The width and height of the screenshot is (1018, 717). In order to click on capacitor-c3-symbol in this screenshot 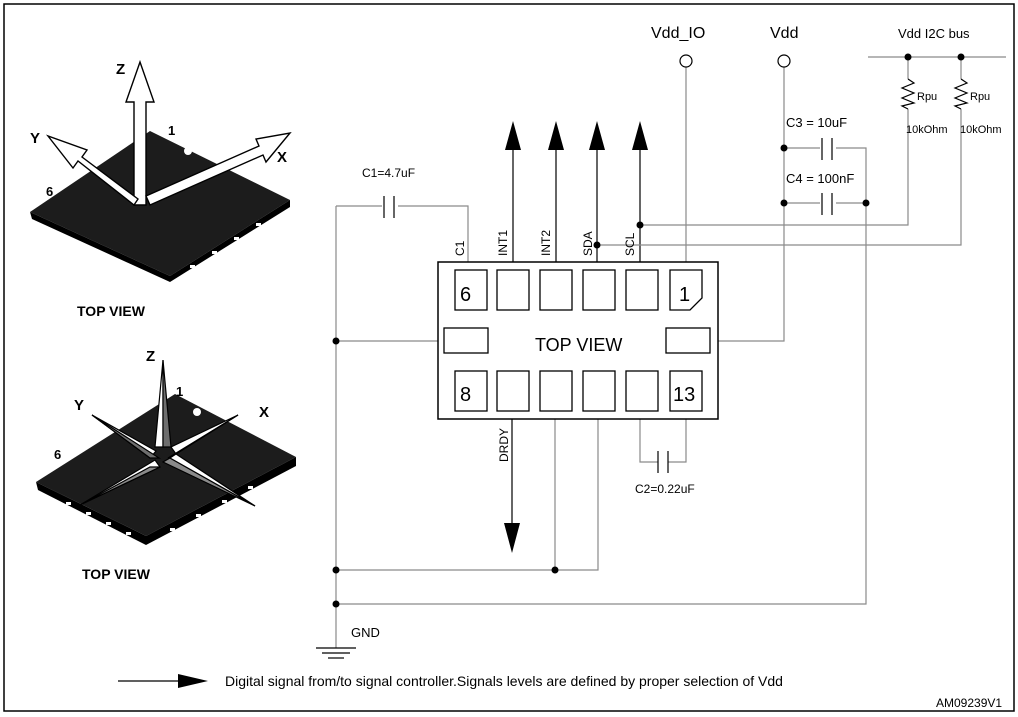, I will do `click(827, 149)`.